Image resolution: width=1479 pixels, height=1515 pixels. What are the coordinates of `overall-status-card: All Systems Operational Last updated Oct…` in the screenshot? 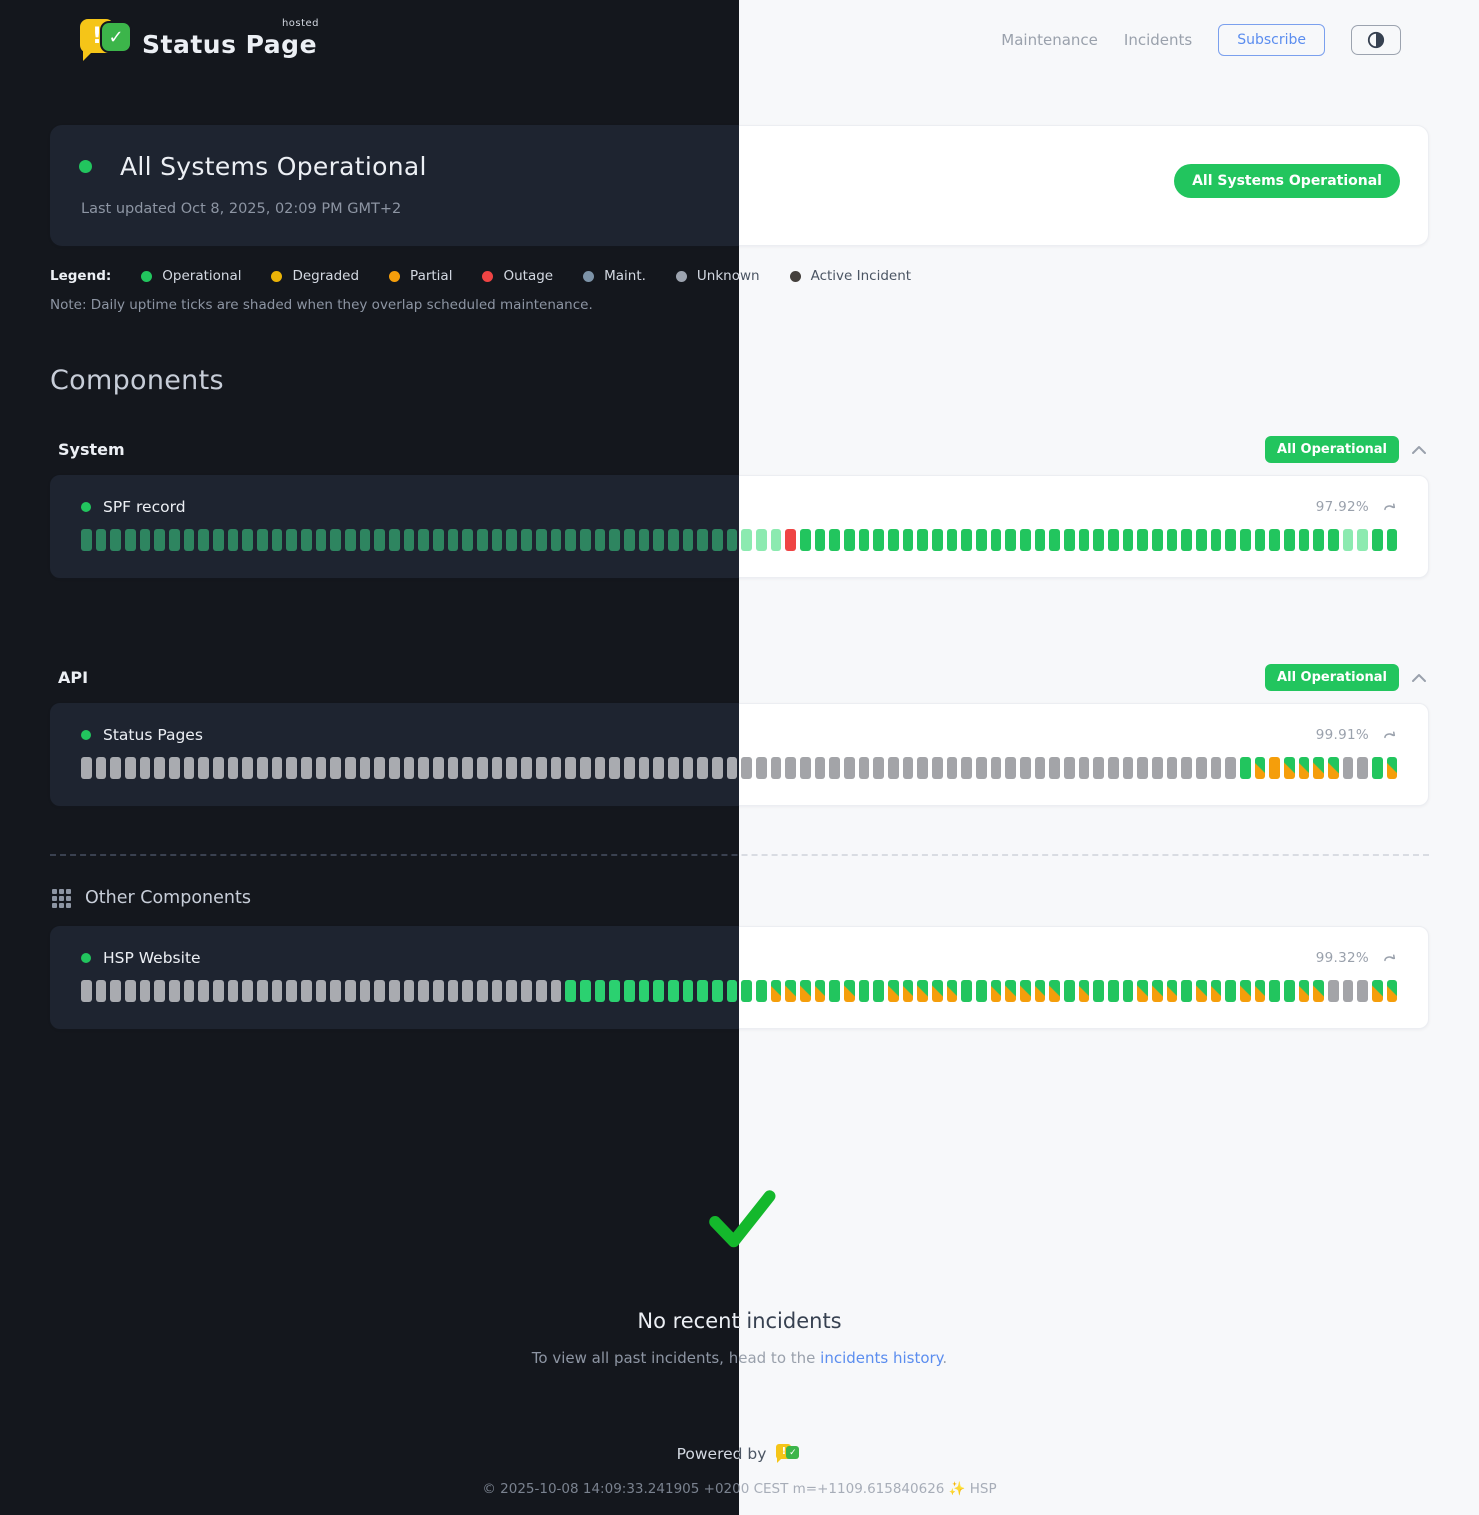 It's located at (1084, 185).